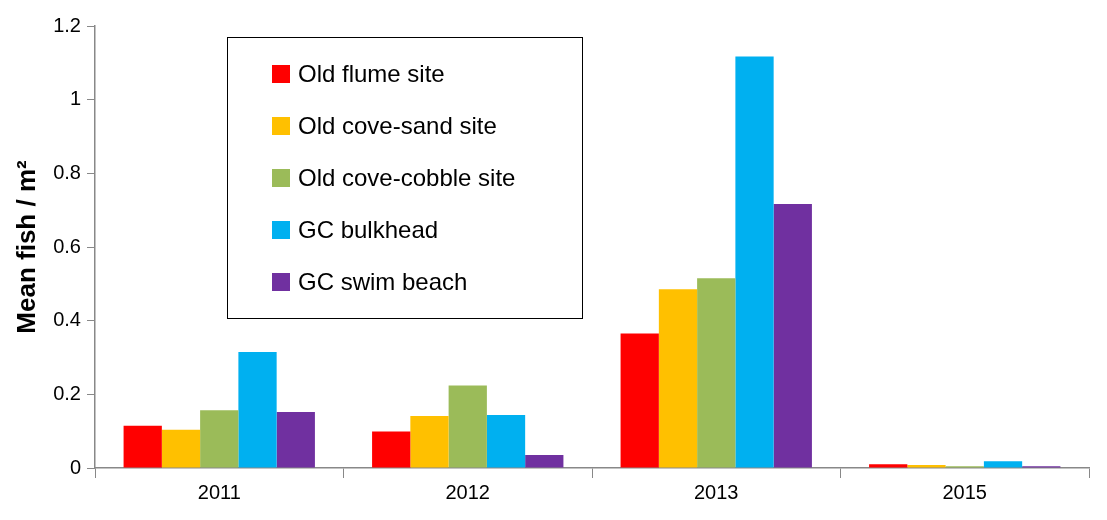 This screenshot has height=520, width=1107. Describe the element at coordinates (25, 246) in the screenshot. I see `y-axis-title: Mean fish / m²` at that location.